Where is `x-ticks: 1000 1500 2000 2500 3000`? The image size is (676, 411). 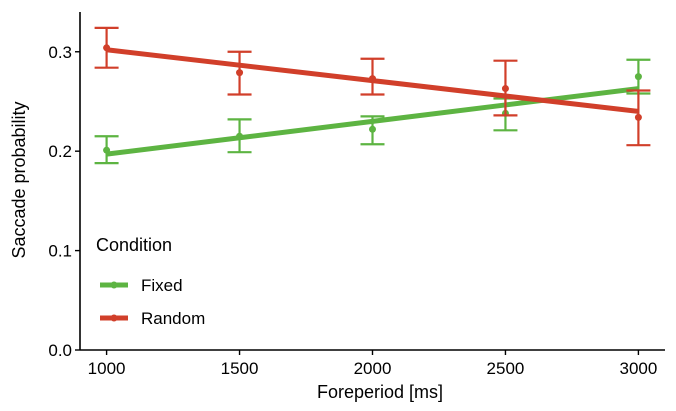 x-ticks: 1000 1500 2000 2500 3000 is located at coordinates (372, 364).